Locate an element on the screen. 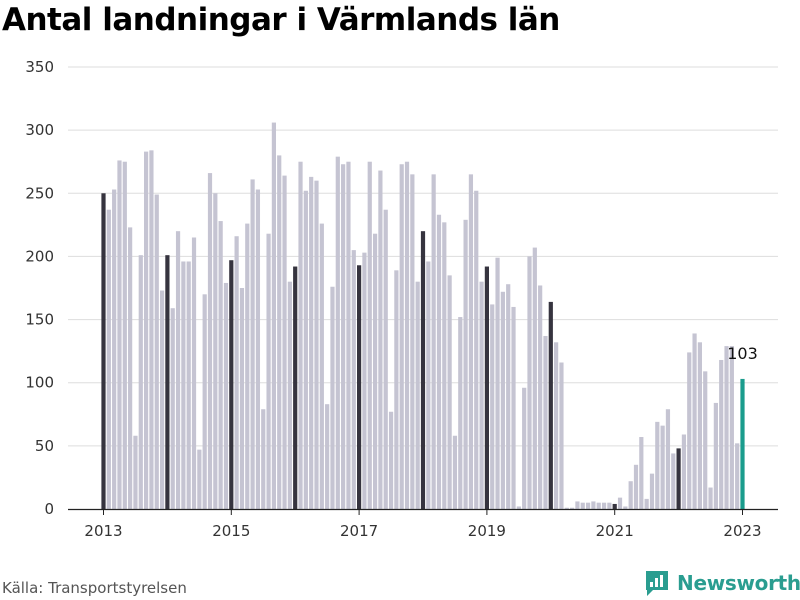  y-tick-label: 300 is located at coordinates (39, 130).